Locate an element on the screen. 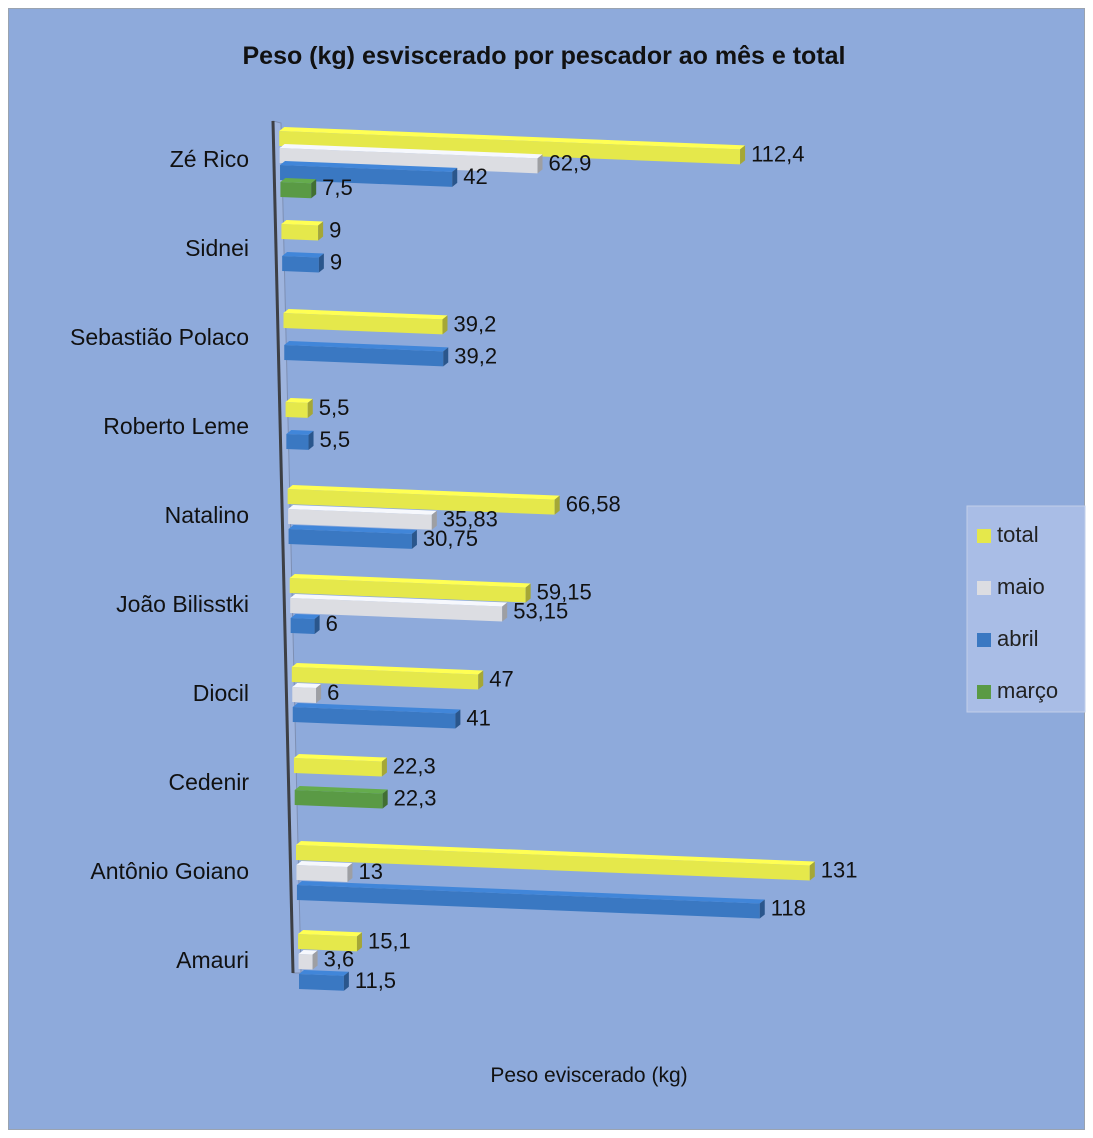 This screenshot has width=1093, height=1138. data-label-abril: 41 is located at coordinates (478, 718).